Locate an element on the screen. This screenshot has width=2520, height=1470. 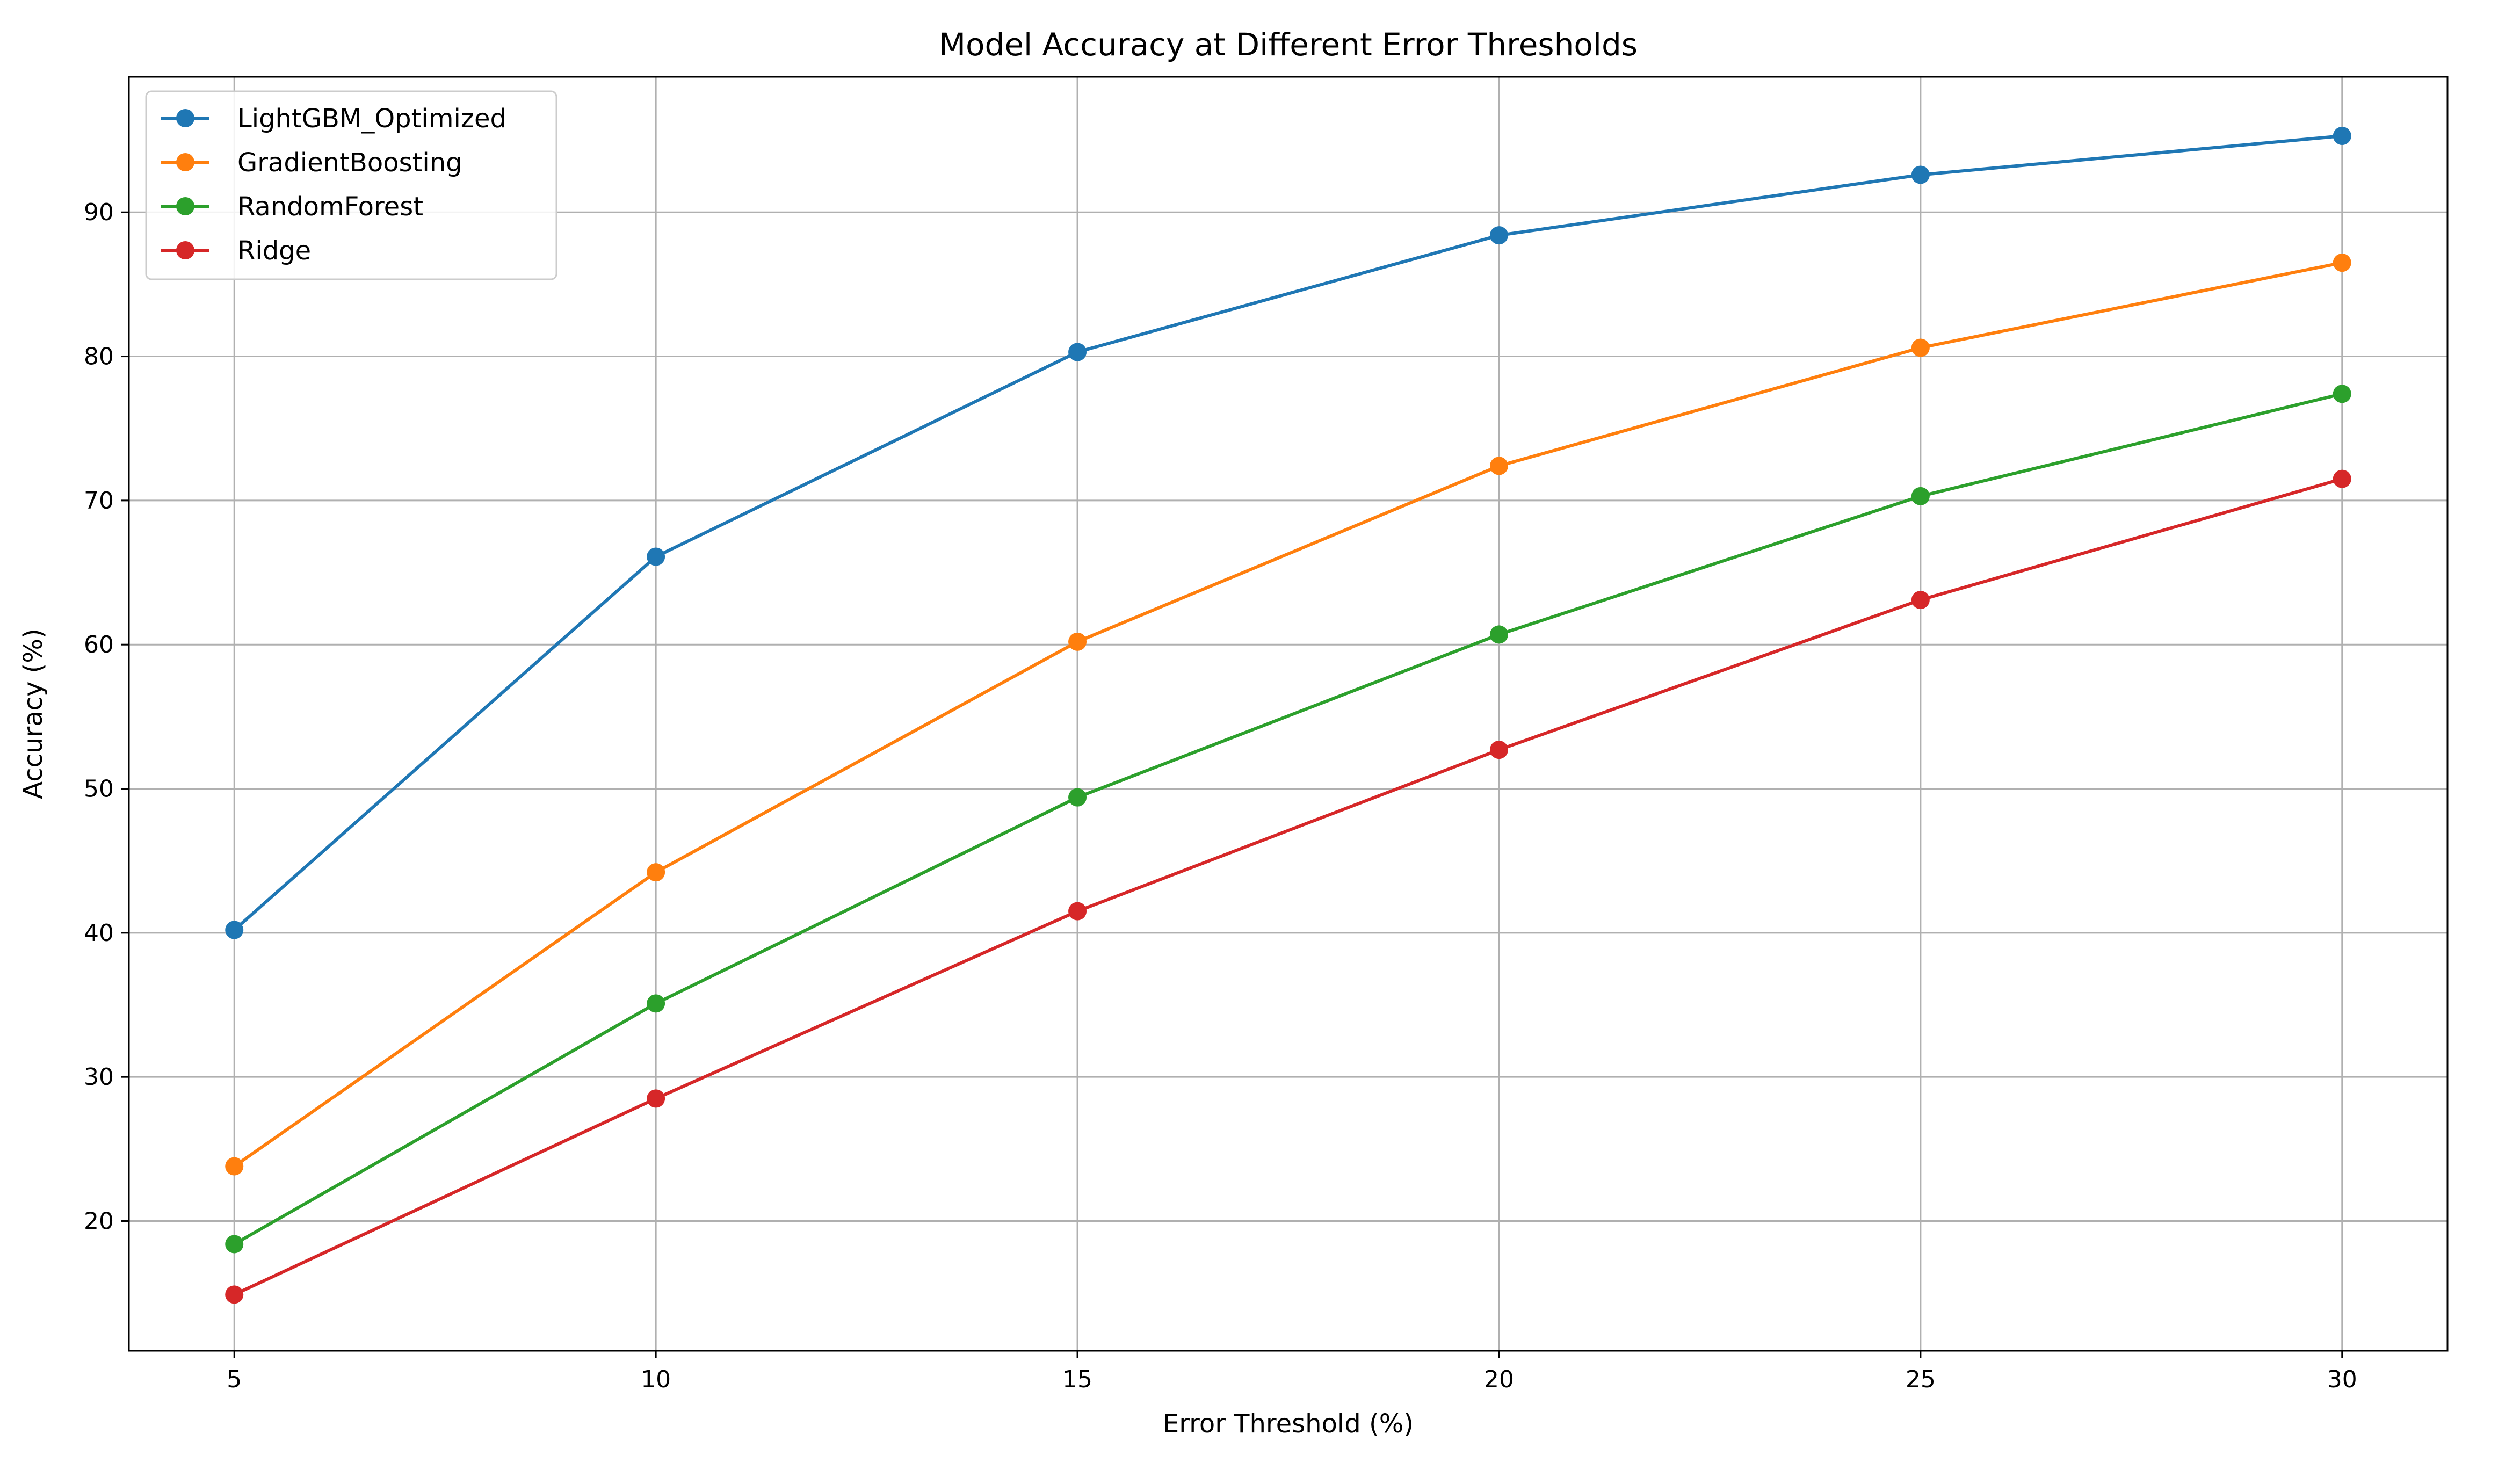
y-tick-label: 40 is located at coordinates (99, 933).